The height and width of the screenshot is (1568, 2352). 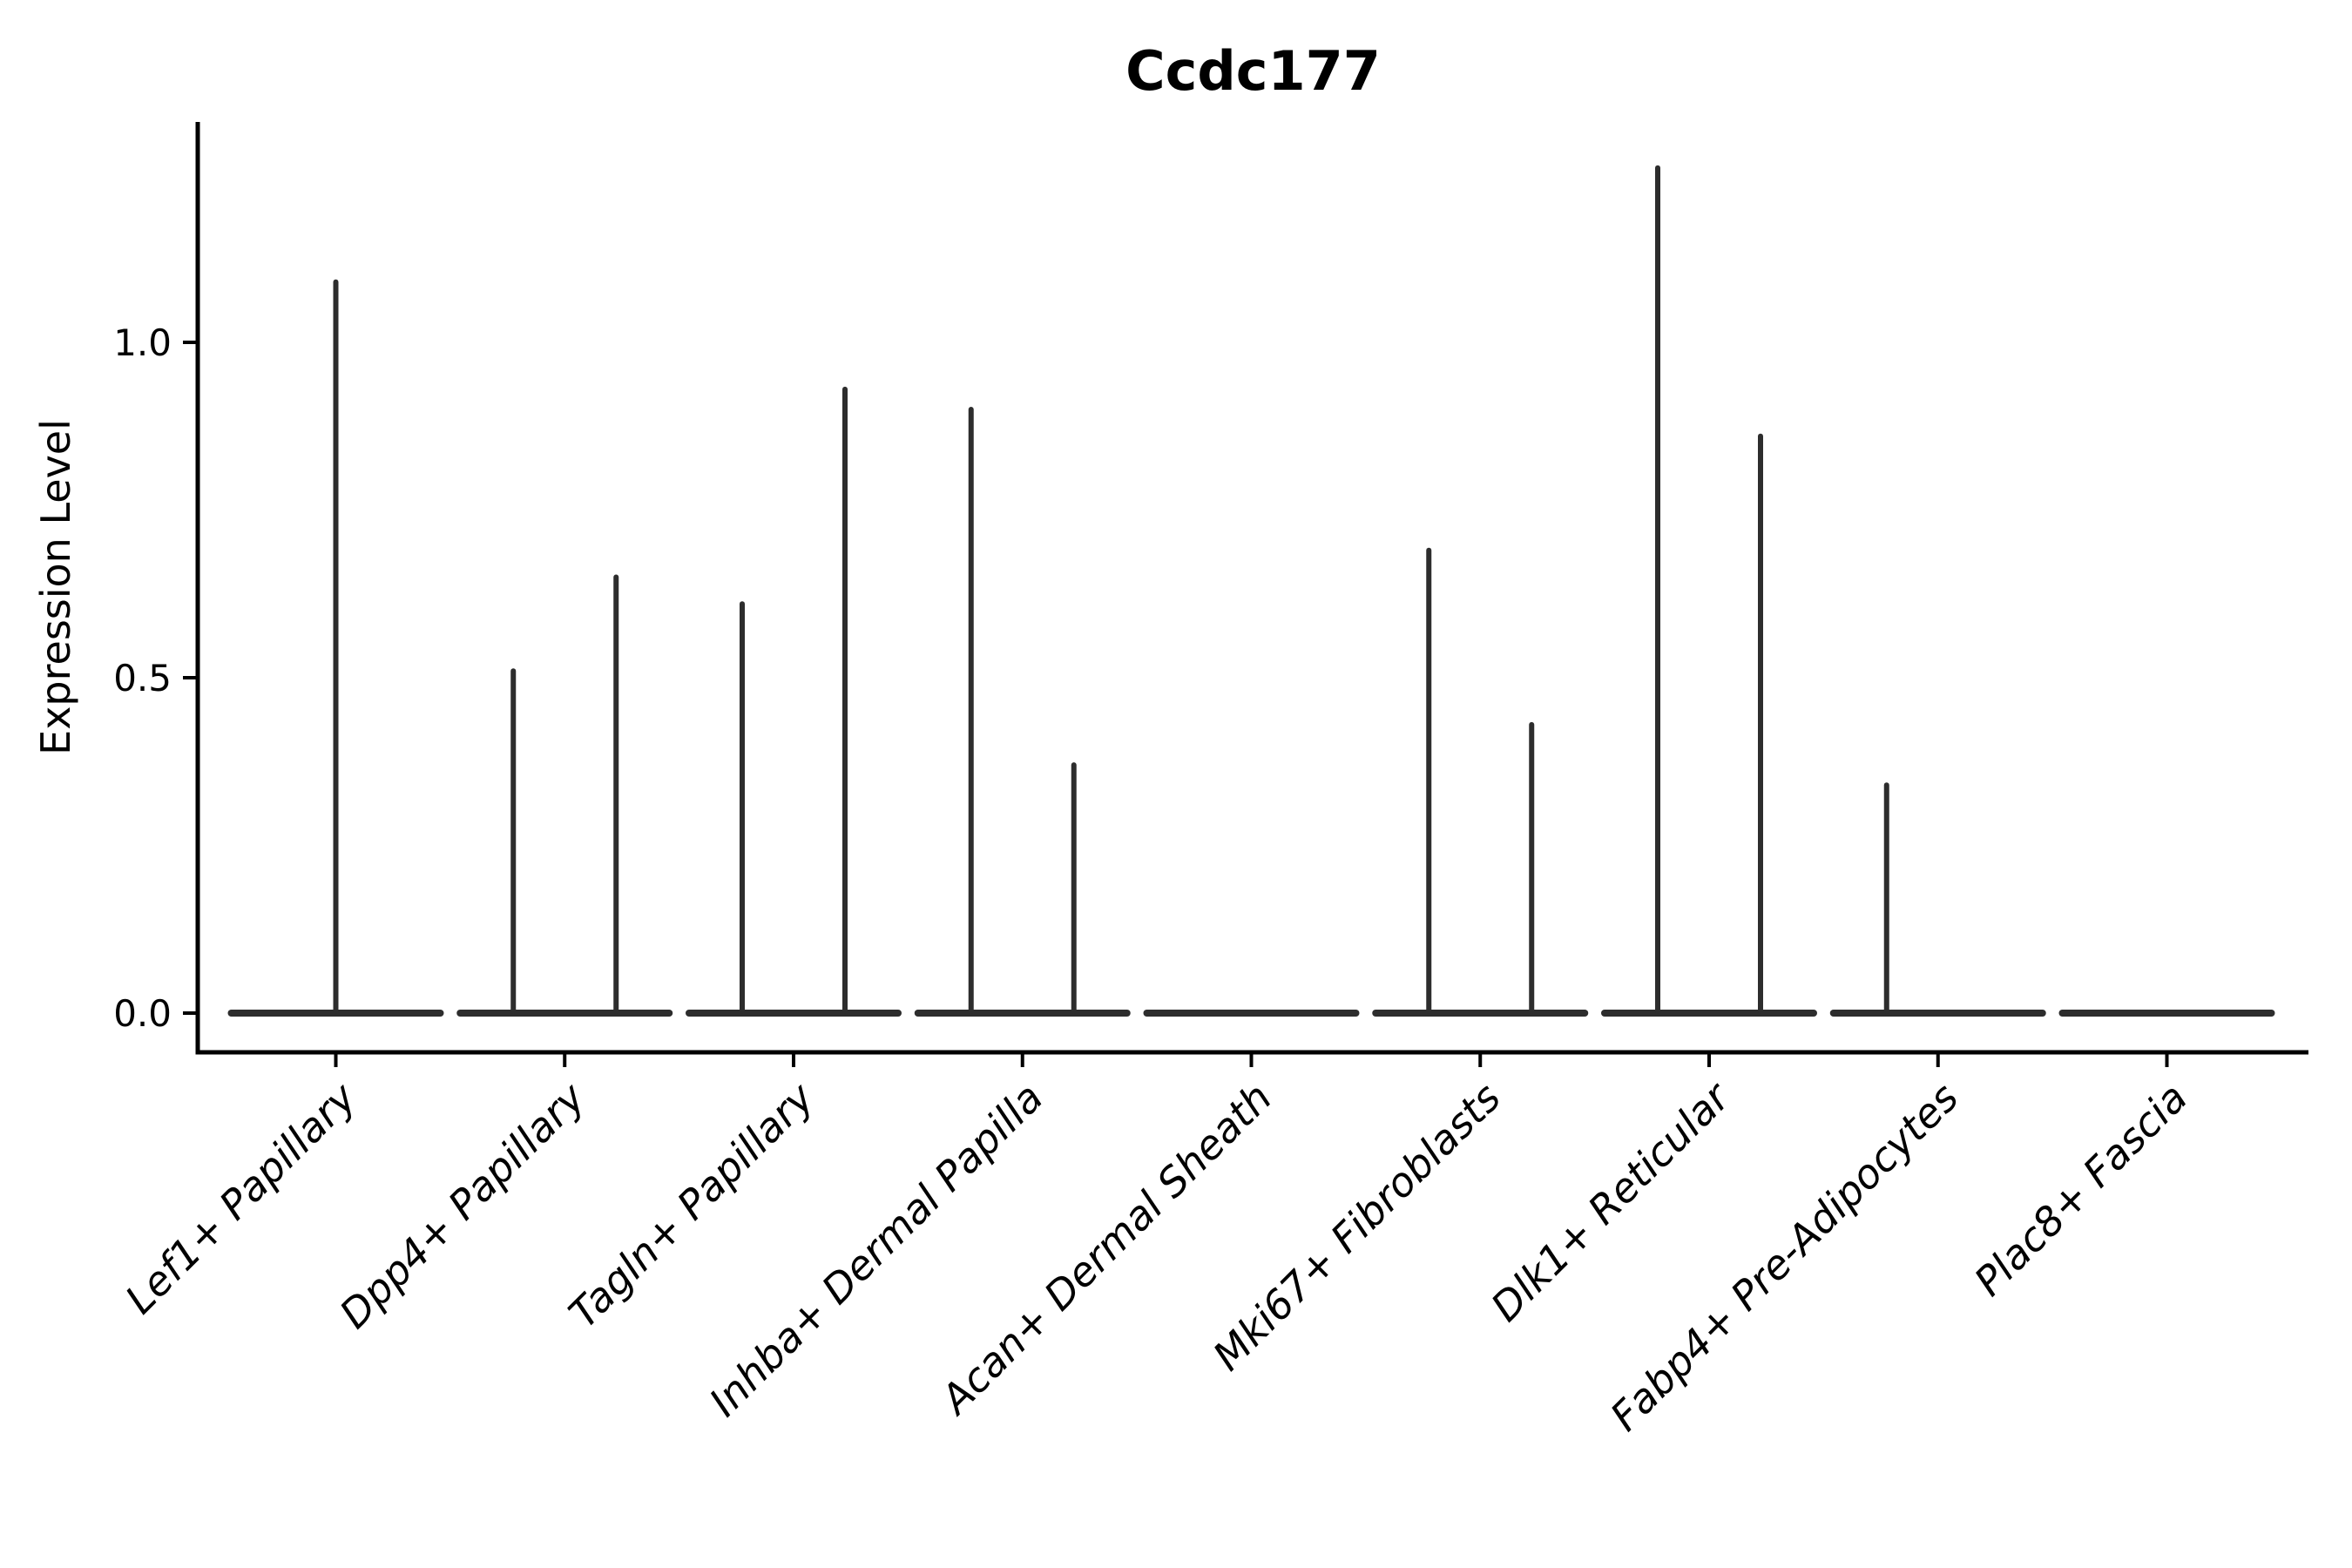 What do you see at coordinates (142, 1014) in the screenshot?
I see `y-tick-label: 0.0` at bounding box center [142, 1014].